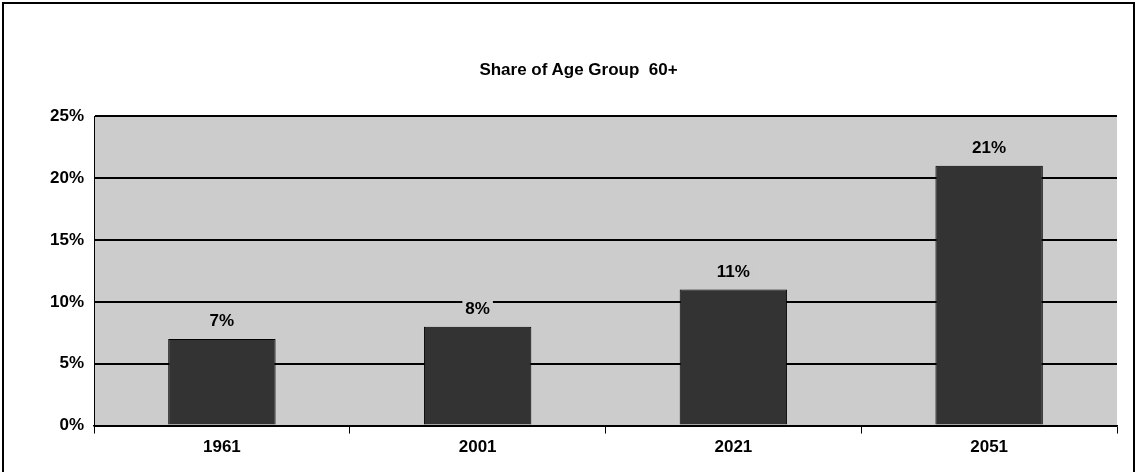 The width and height of the screenshot is (1139, 472). What do you see at coordinates (67, 177) in the screenshot?
I see `y-tick-label: 20%` at bounding box center [67, 177].